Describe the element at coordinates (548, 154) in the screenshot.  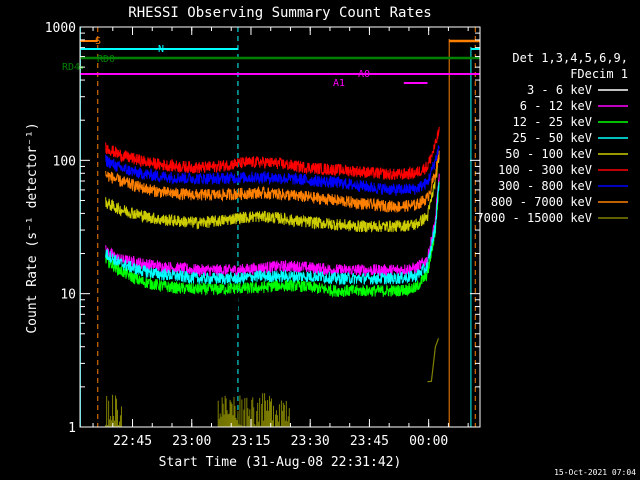
I see `legend-label: 50 - 100 keV` at that location.